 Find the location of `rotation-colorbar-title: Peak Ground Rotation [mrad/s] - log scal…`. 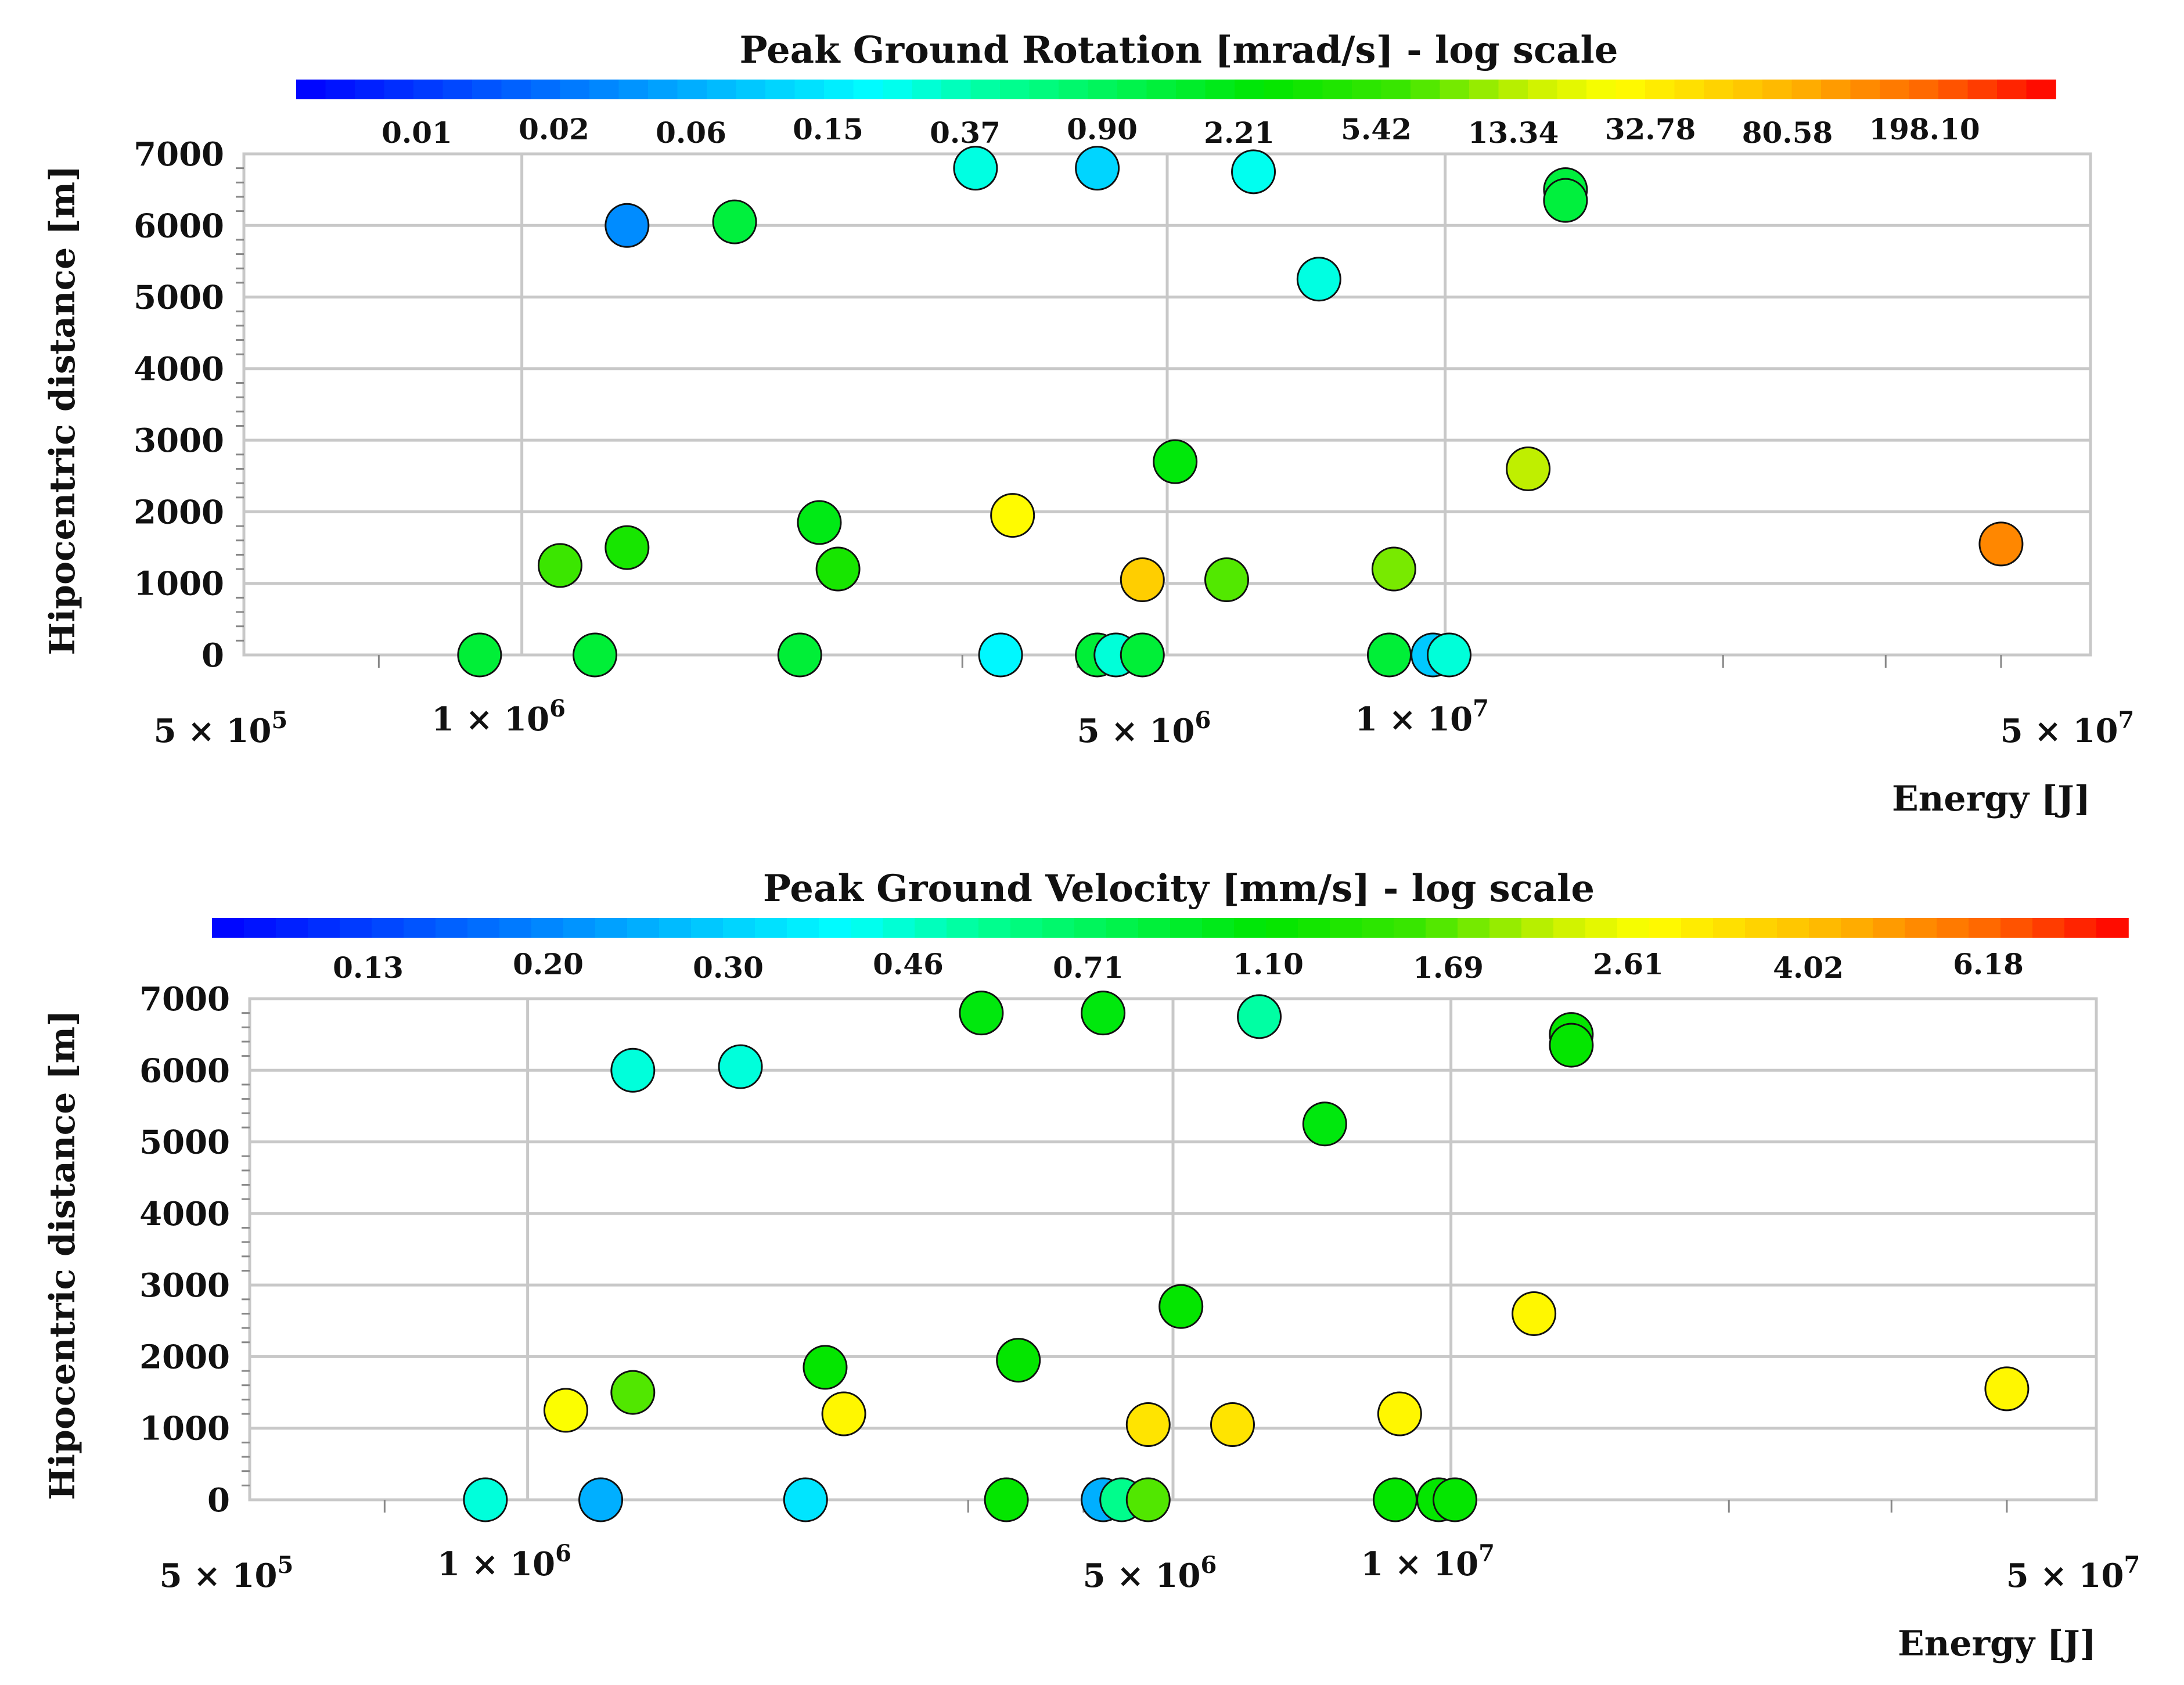

rotation-colorbar-title: Peak Ground Rotation [mrad/s] - log scal… is located at coordinates (1179, 50).